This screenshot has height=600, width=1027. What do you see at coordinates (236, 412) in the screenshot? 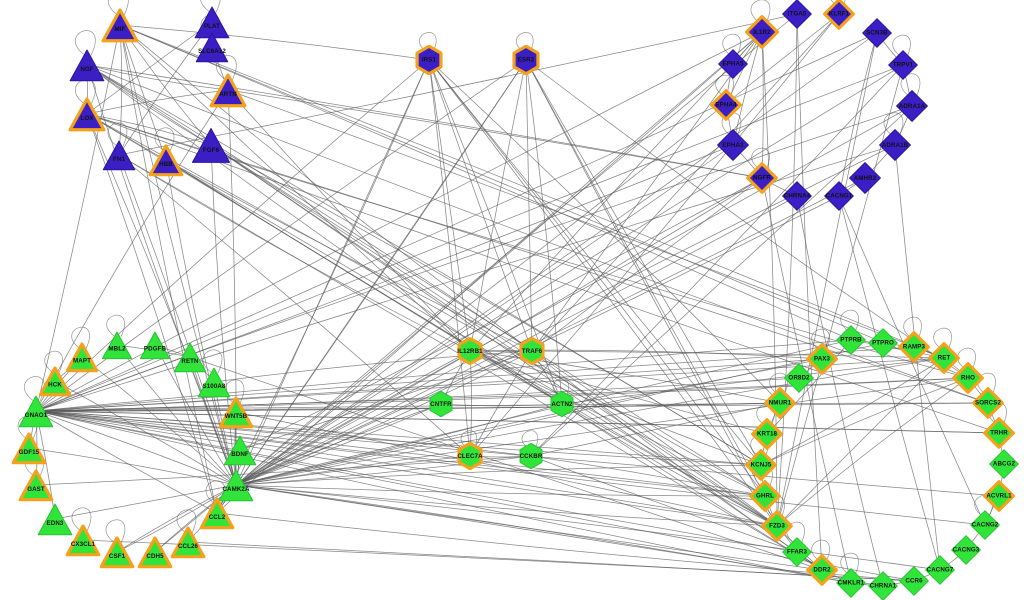
I see `graph-node-wnt5b: WNT5B` at bounding box center [236, 412].